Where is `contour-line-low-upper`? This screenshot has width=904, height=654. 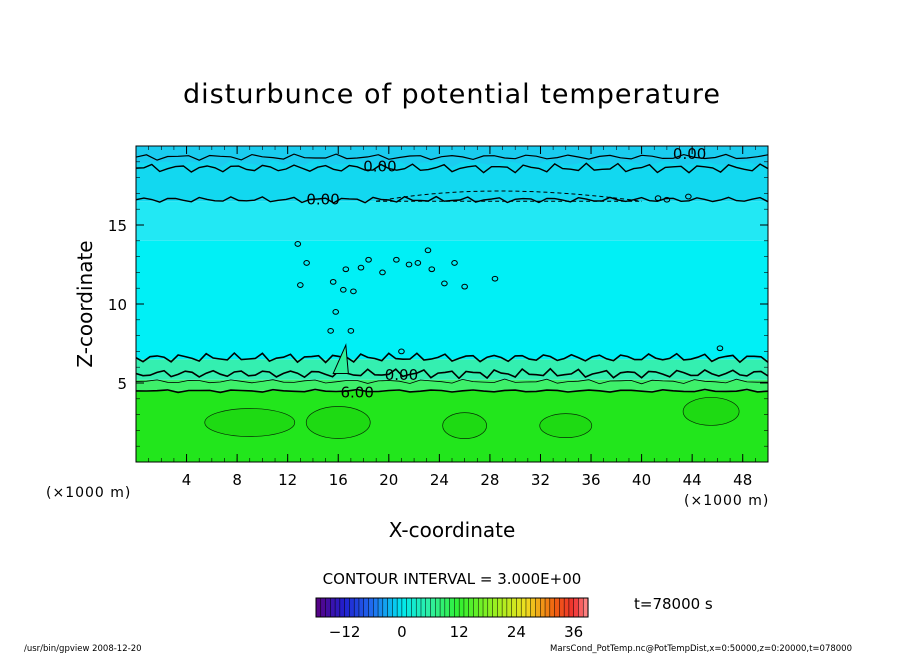
contour-line-low-upper is located at coordinates (452, 357).